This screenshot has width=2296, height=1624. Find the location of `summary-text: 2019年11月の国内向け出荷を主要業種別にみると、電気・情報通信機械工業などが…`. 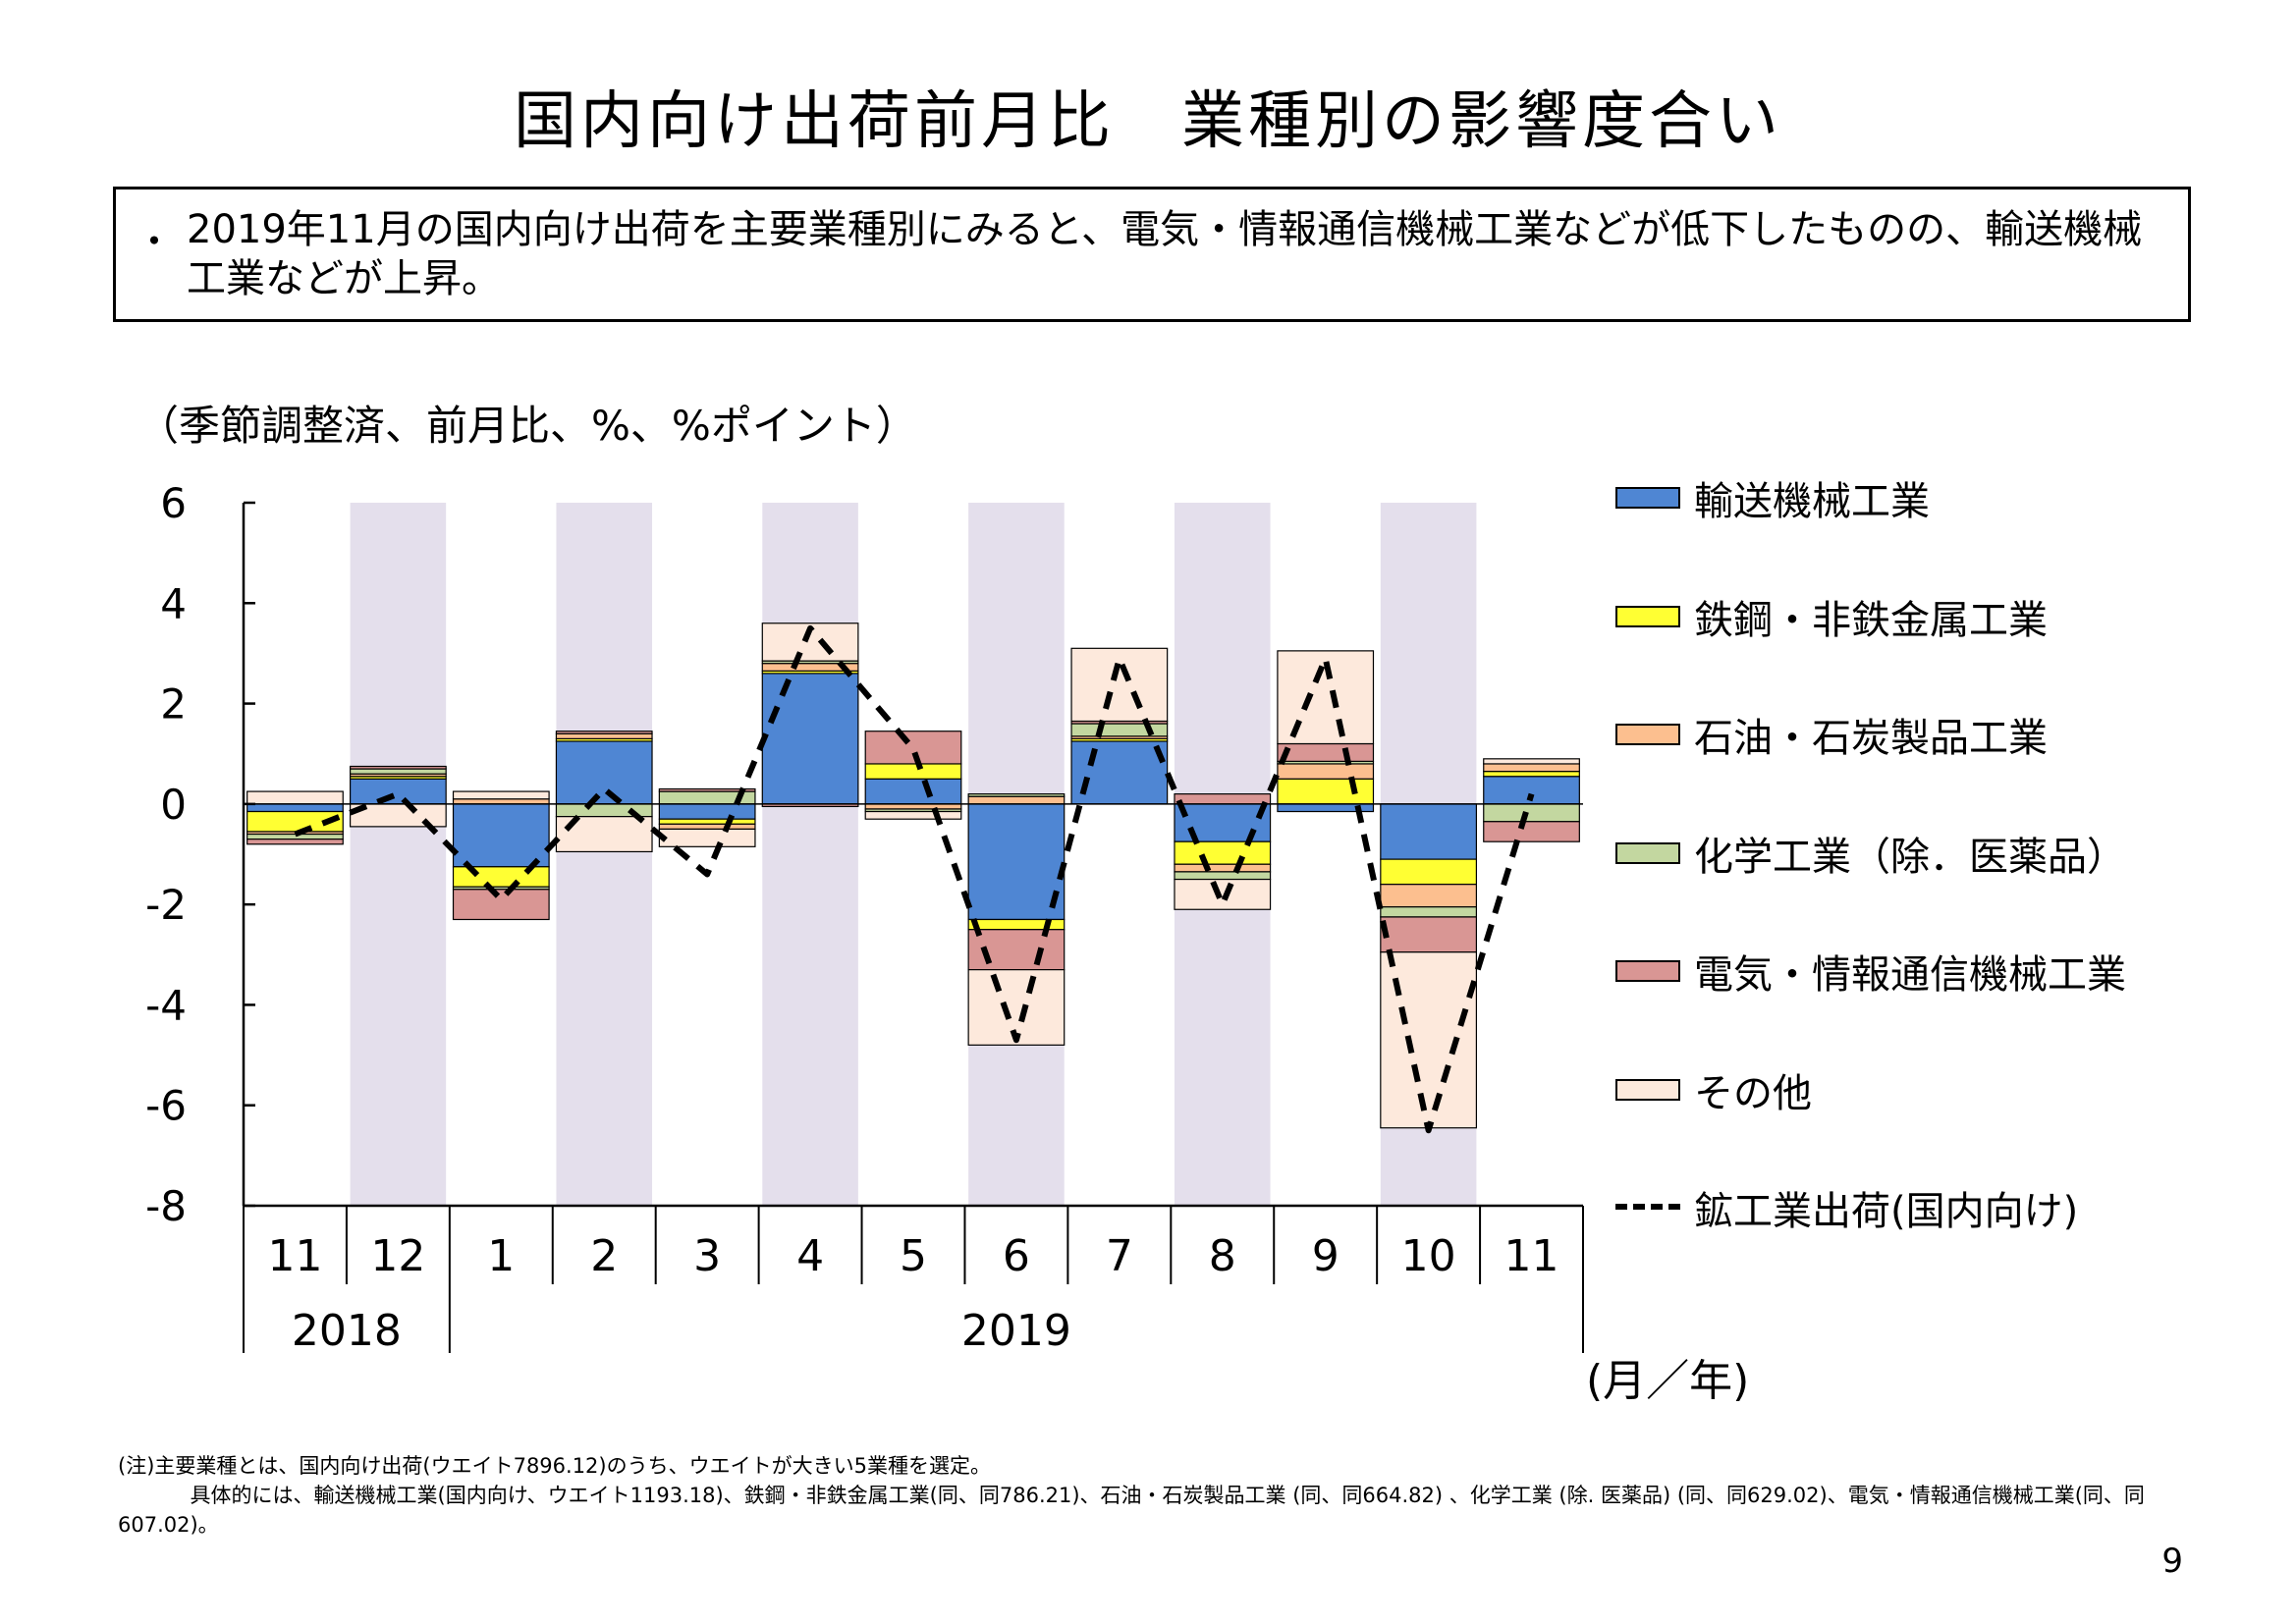

summary-text: 2019年11月の国内向け出荷を主要業種別にみると、電気・情報通信機械工業などが… is located at coordinates (1165, 254).